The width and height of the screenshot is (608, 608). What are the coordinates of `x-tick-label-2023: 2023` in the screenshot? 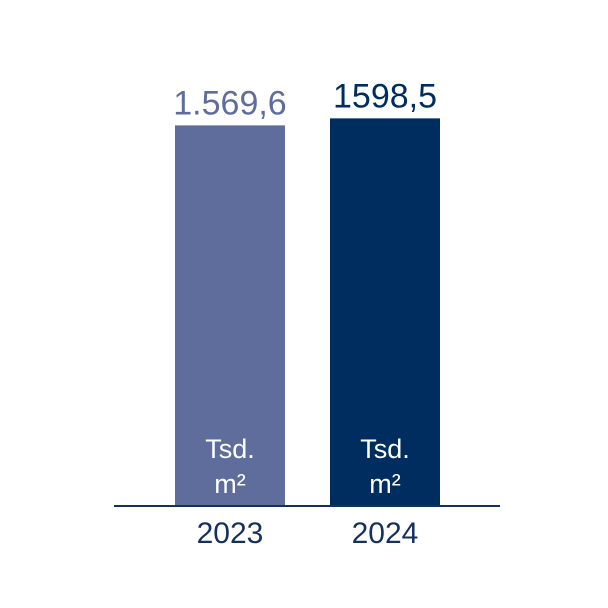 It's located at (230, 533).